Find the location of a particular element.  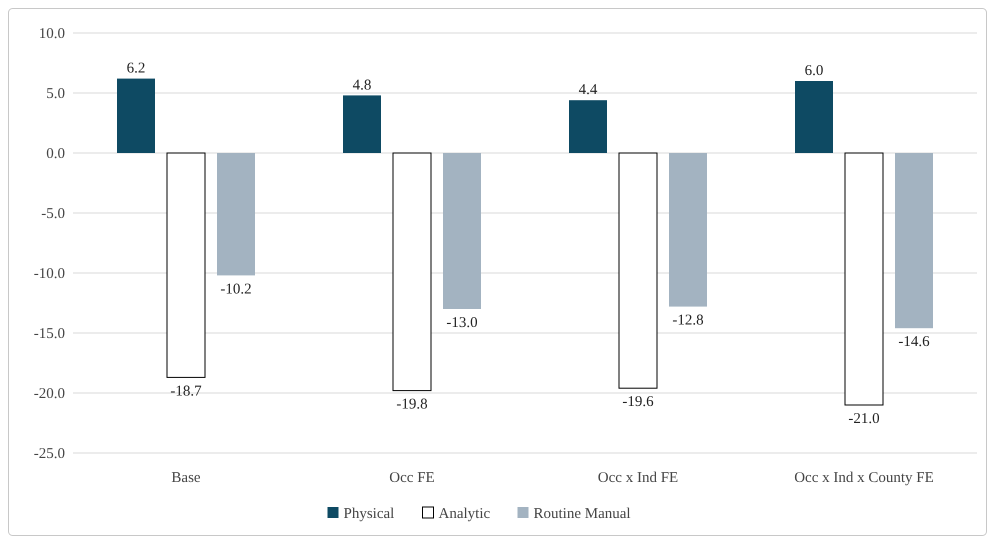

data-label: -18.7 is located at coordinates (186, 391).